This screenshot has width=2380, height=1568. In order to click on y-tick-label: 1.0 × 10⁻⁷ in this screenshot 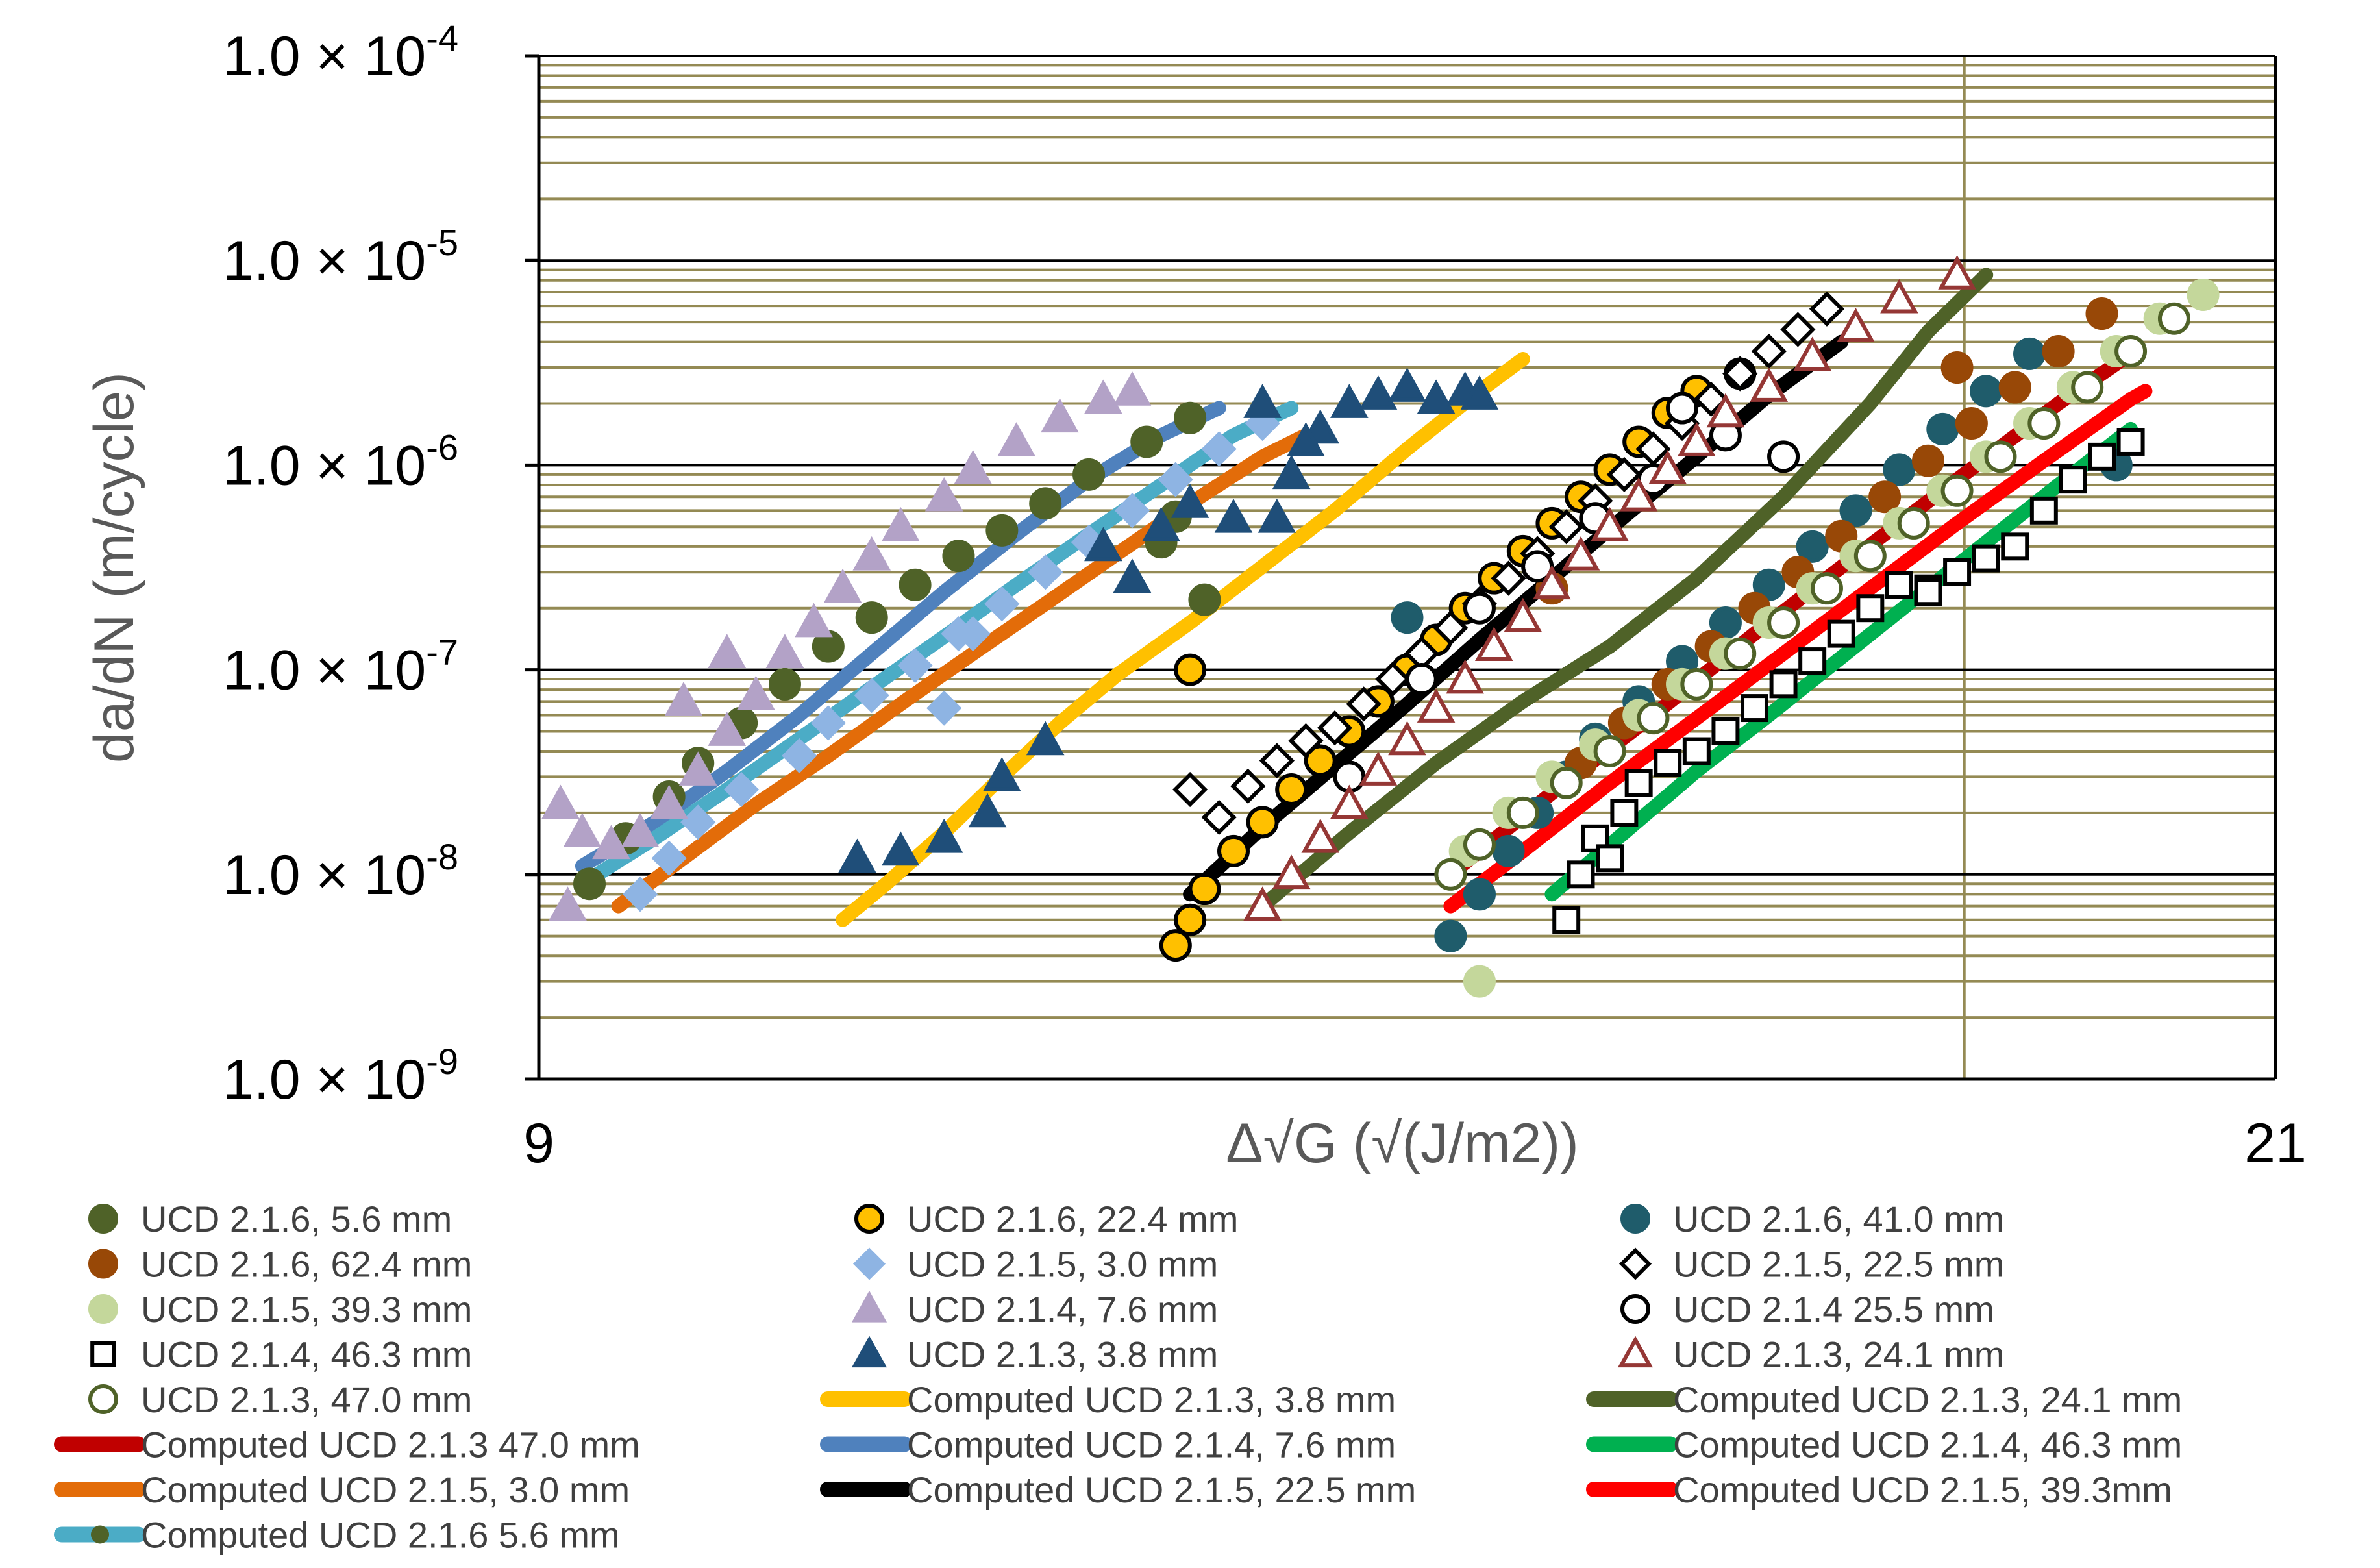, I will do `click(341, 667)`.